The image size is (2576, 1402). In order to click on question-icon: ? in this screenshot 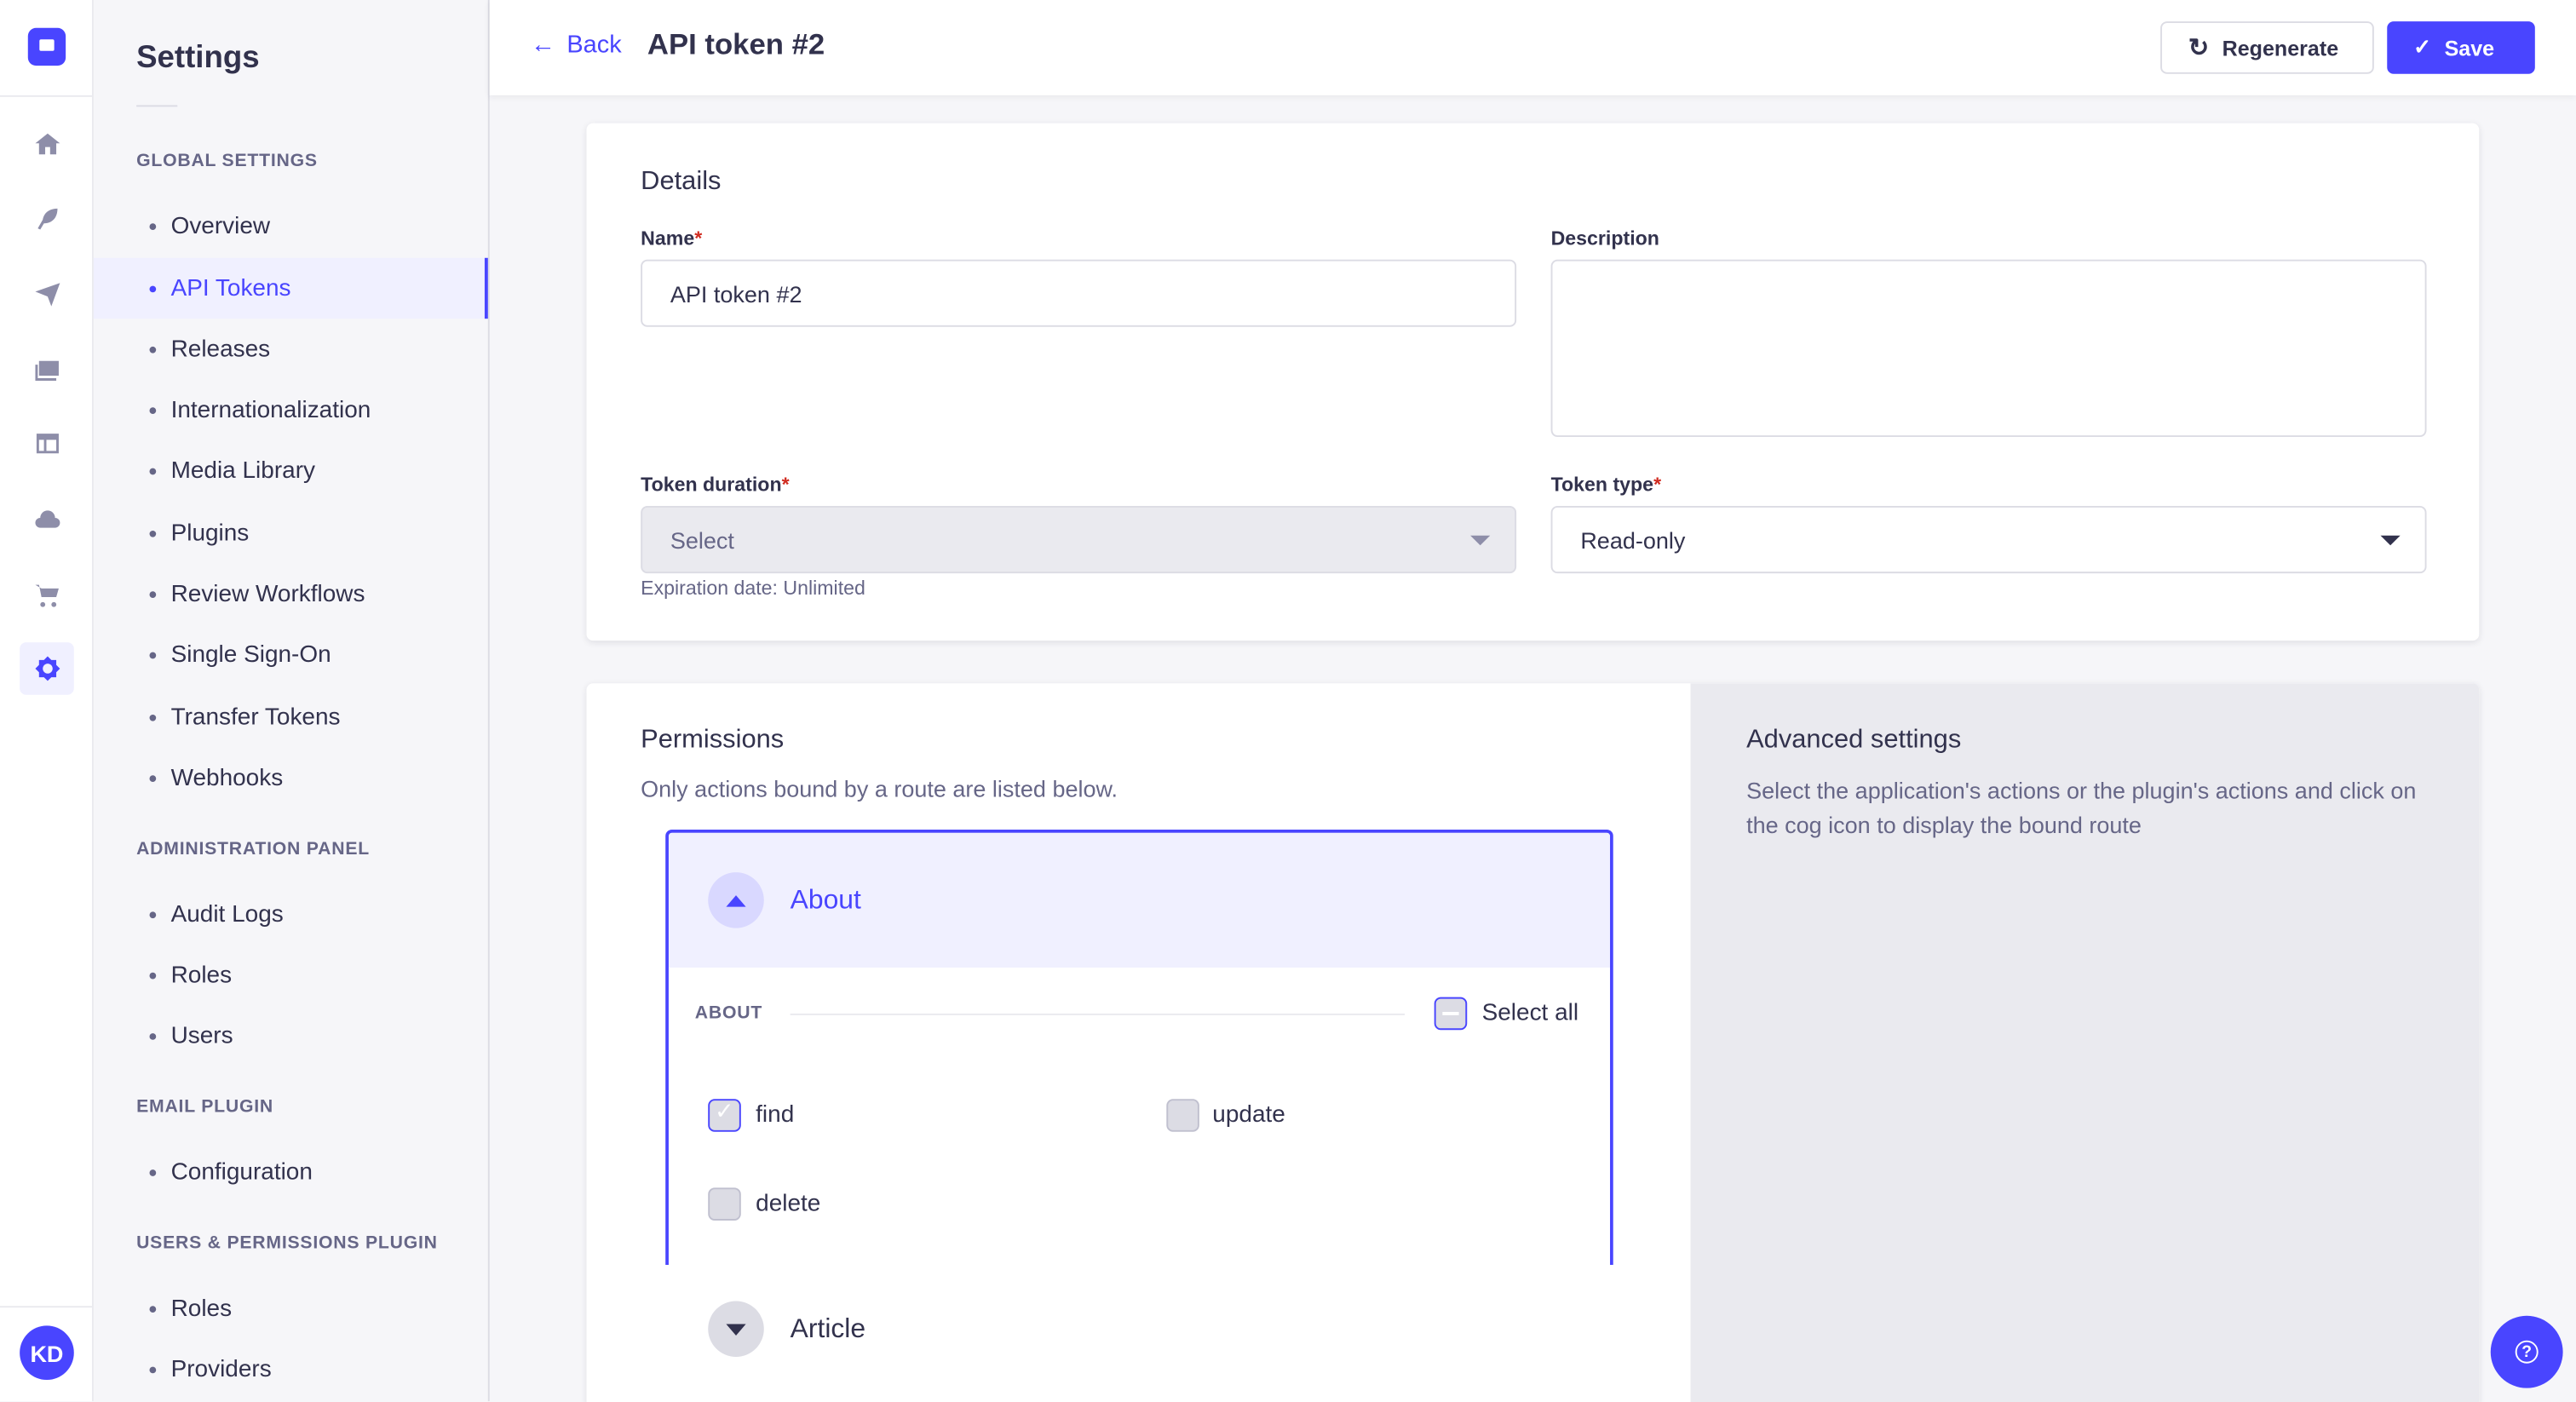, I will do `click(2527, 1352)`.